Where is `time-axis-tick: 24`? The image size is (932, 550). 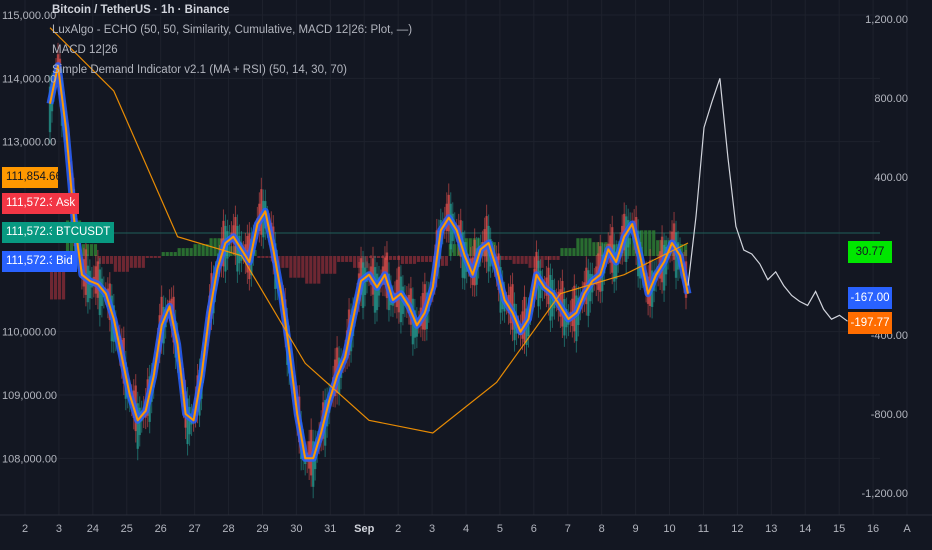
time-axis-tick: 24 is located at coordinates (93, 529).